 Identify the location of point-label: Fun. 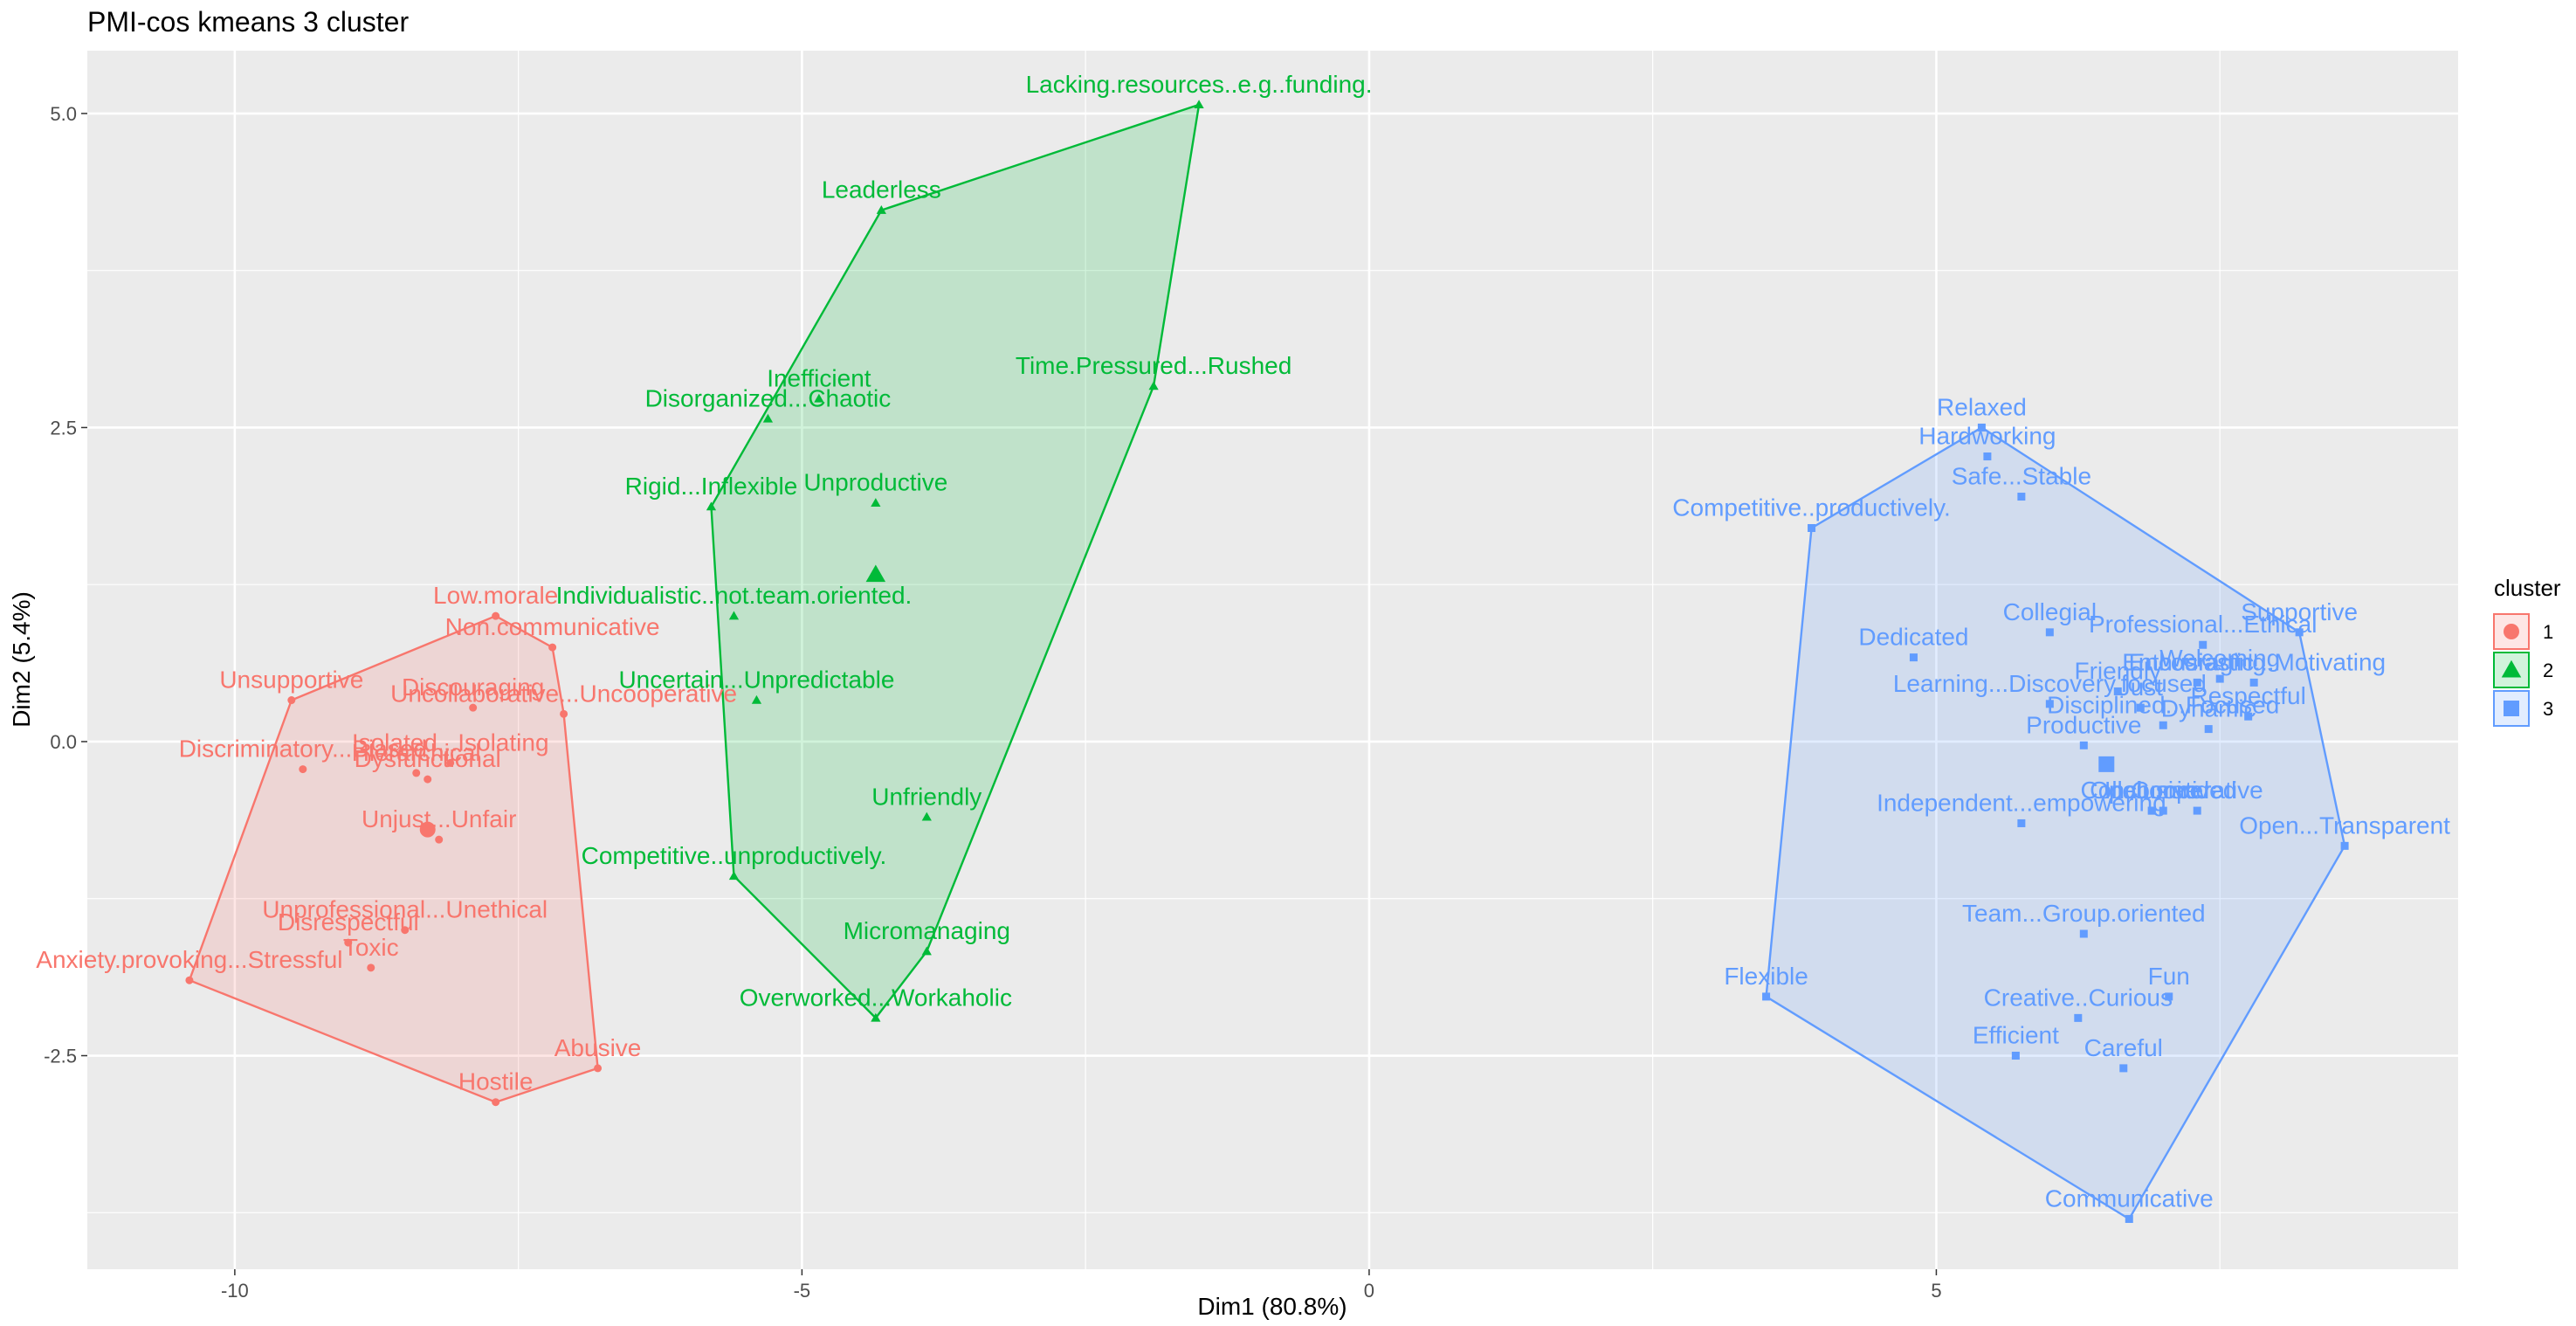
(2169, 976).